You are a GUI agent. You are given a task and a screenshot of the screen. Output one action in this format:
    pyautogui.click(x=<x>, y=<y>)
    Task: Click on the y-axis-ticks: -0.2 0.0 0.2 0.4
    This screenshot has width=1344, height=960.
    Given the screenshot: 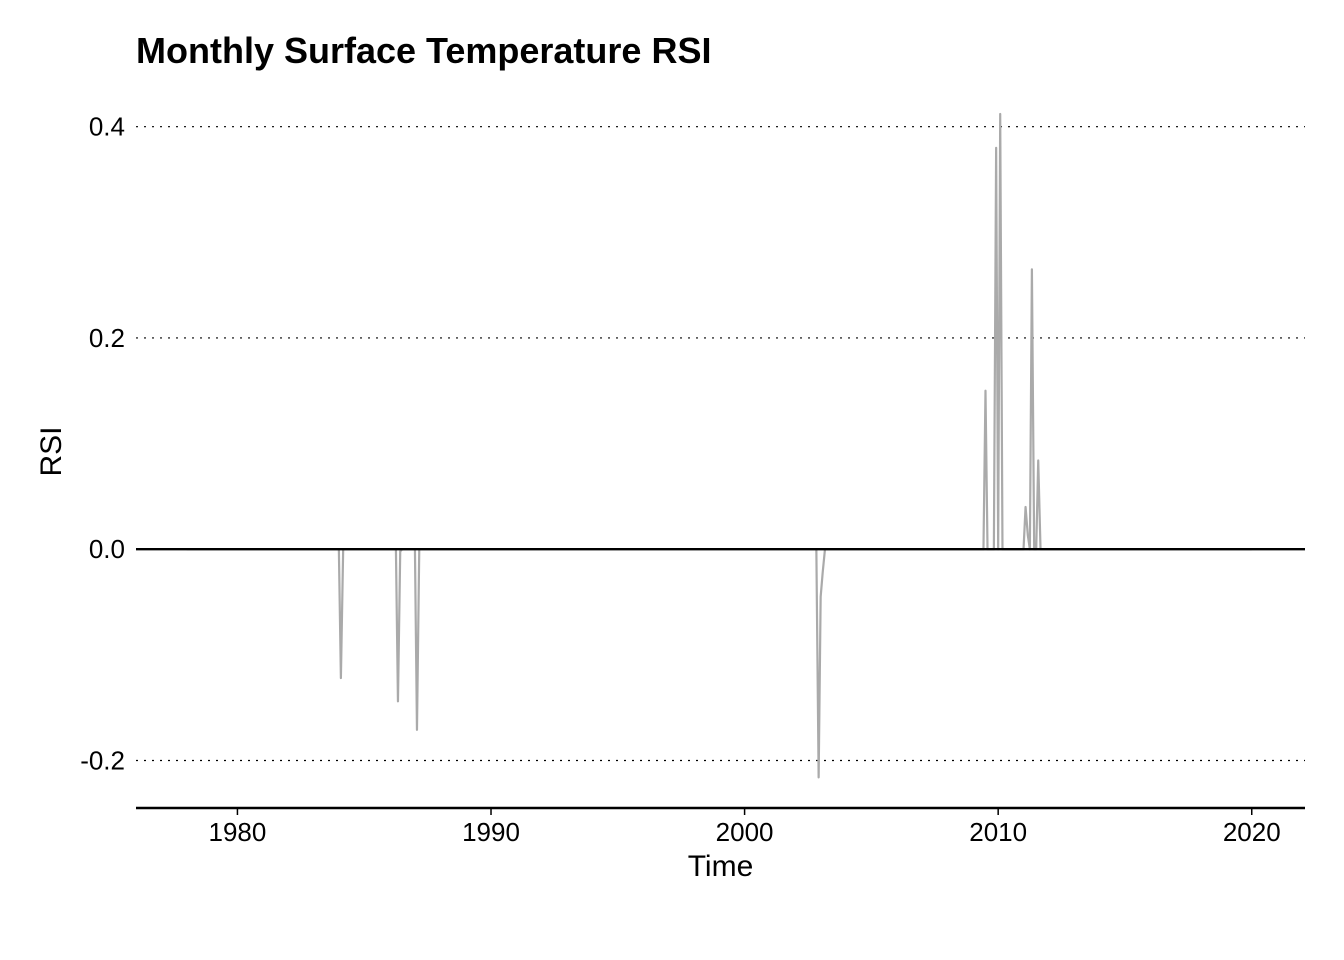 What is the action you would take?
    pyautogui.click(x=102, y=444)
    